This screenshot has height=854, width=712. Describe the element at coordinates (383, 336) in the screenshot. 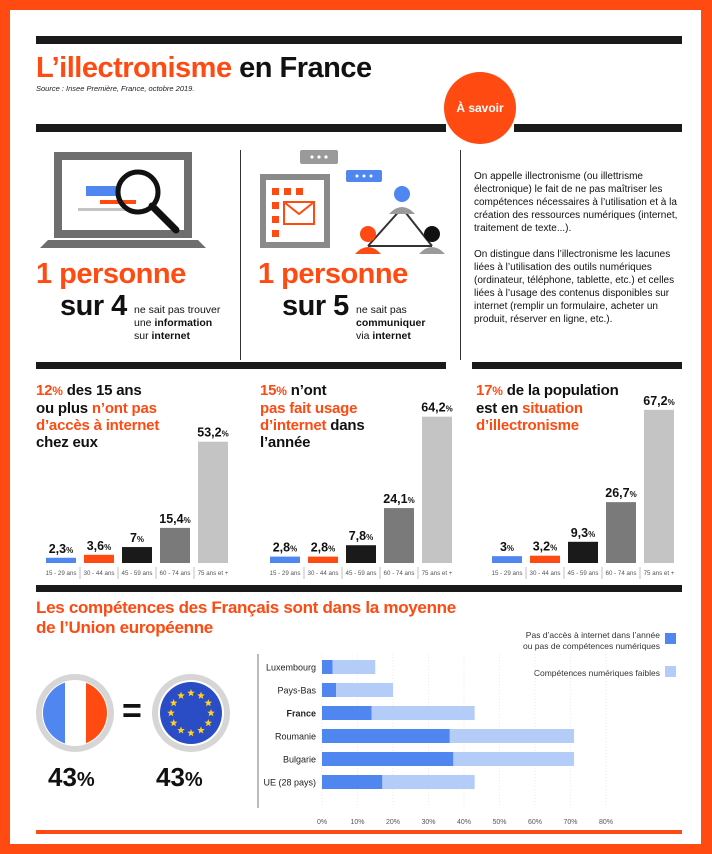

I see `stat-2-desc-3: via internet` at that location.